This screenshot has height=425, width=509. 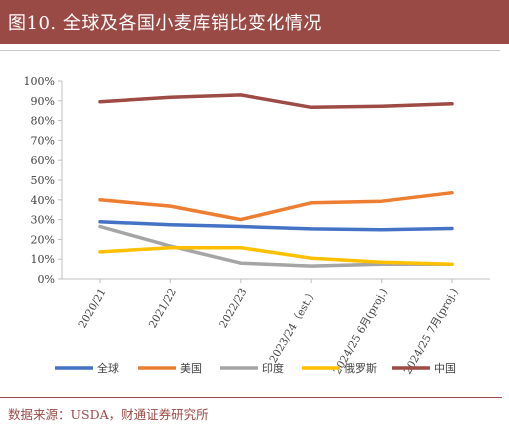 What do you see at coordinates (43, 140) in the screenshot?
I see `y-tick-label: 70%` at bounding box center [43, 140].